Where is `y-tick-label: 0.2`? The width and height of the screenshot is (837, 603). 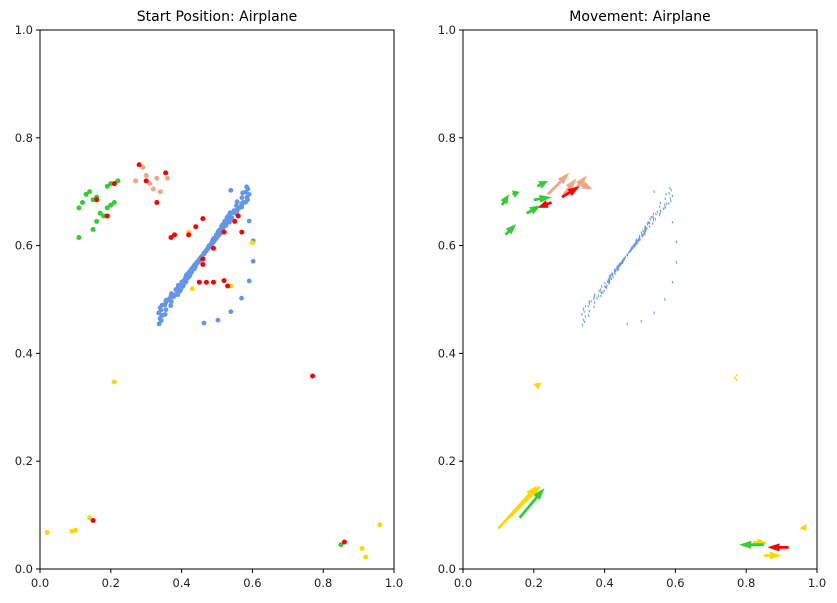
y-tick-label: 0.2 is located at coordinates (447, 461).